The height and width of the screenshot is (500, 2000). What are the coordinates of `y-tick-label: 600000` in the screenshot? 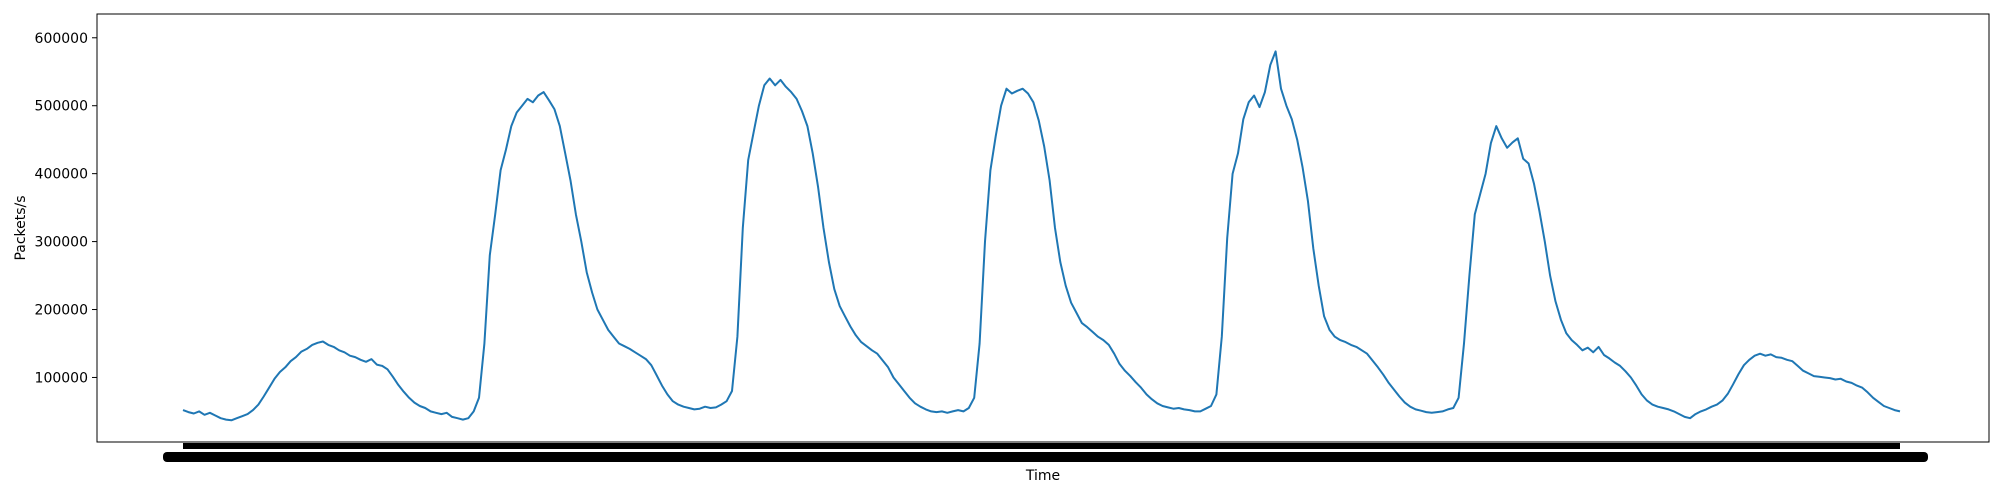 It's located at (61, 39).